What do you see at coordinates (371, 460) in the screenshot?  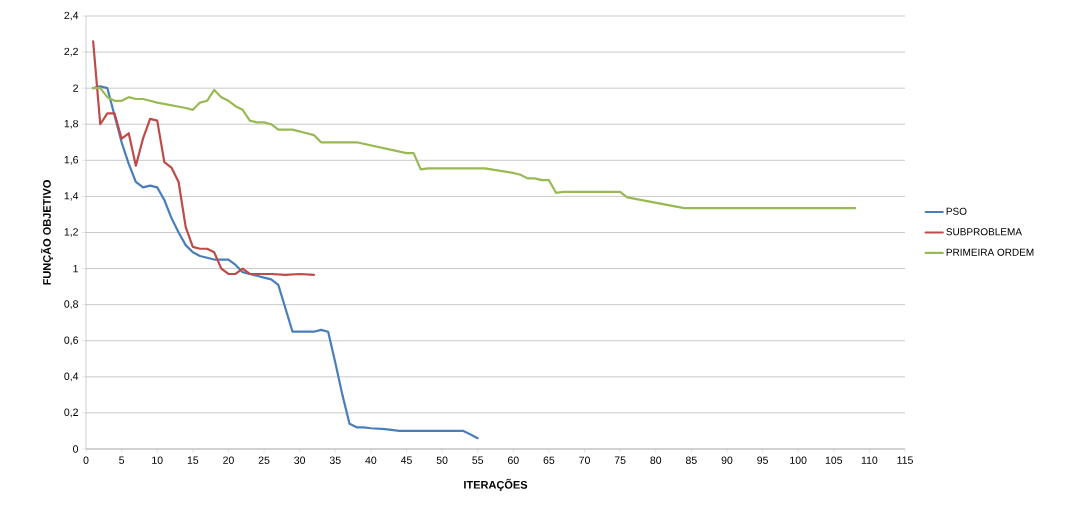 I see `x-tick-label: 40` at bounding box center [371, 460].